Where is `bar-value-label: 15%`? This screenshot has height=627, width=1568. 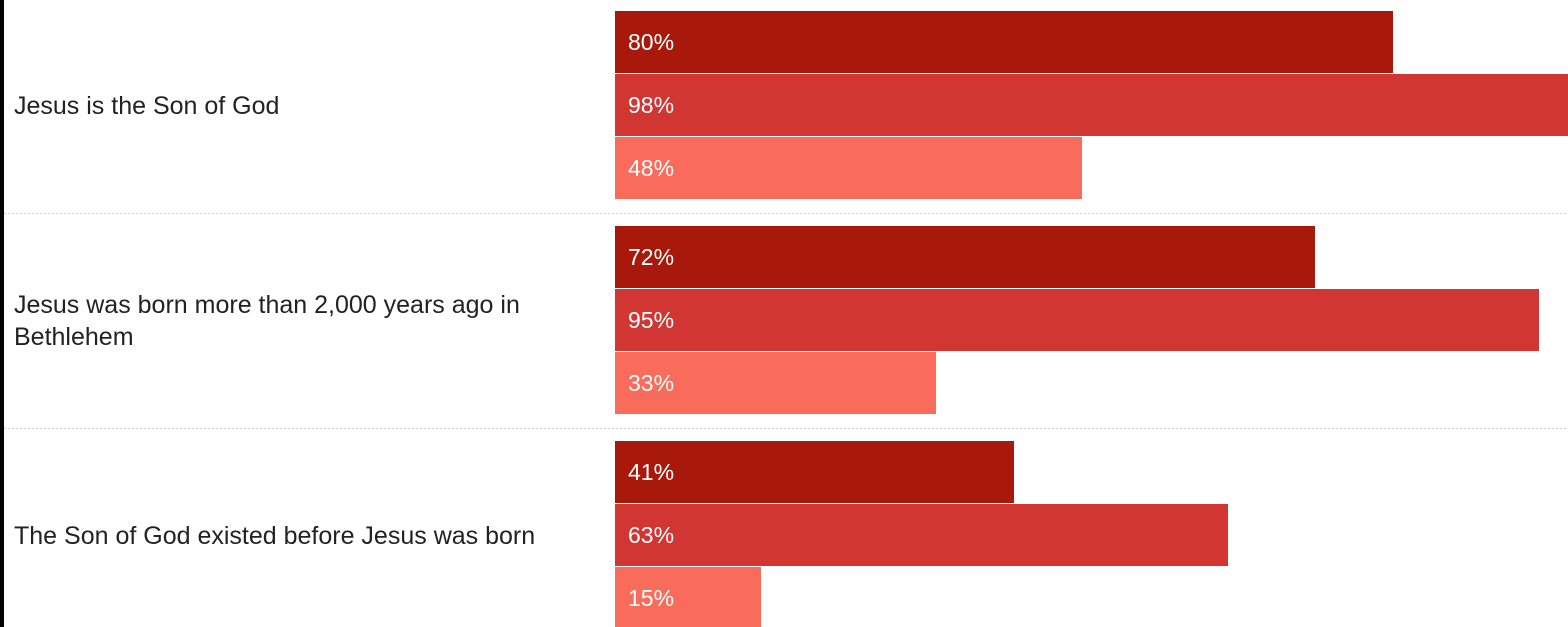 bar-value-label: 15% is located at coordinates (651, 598).